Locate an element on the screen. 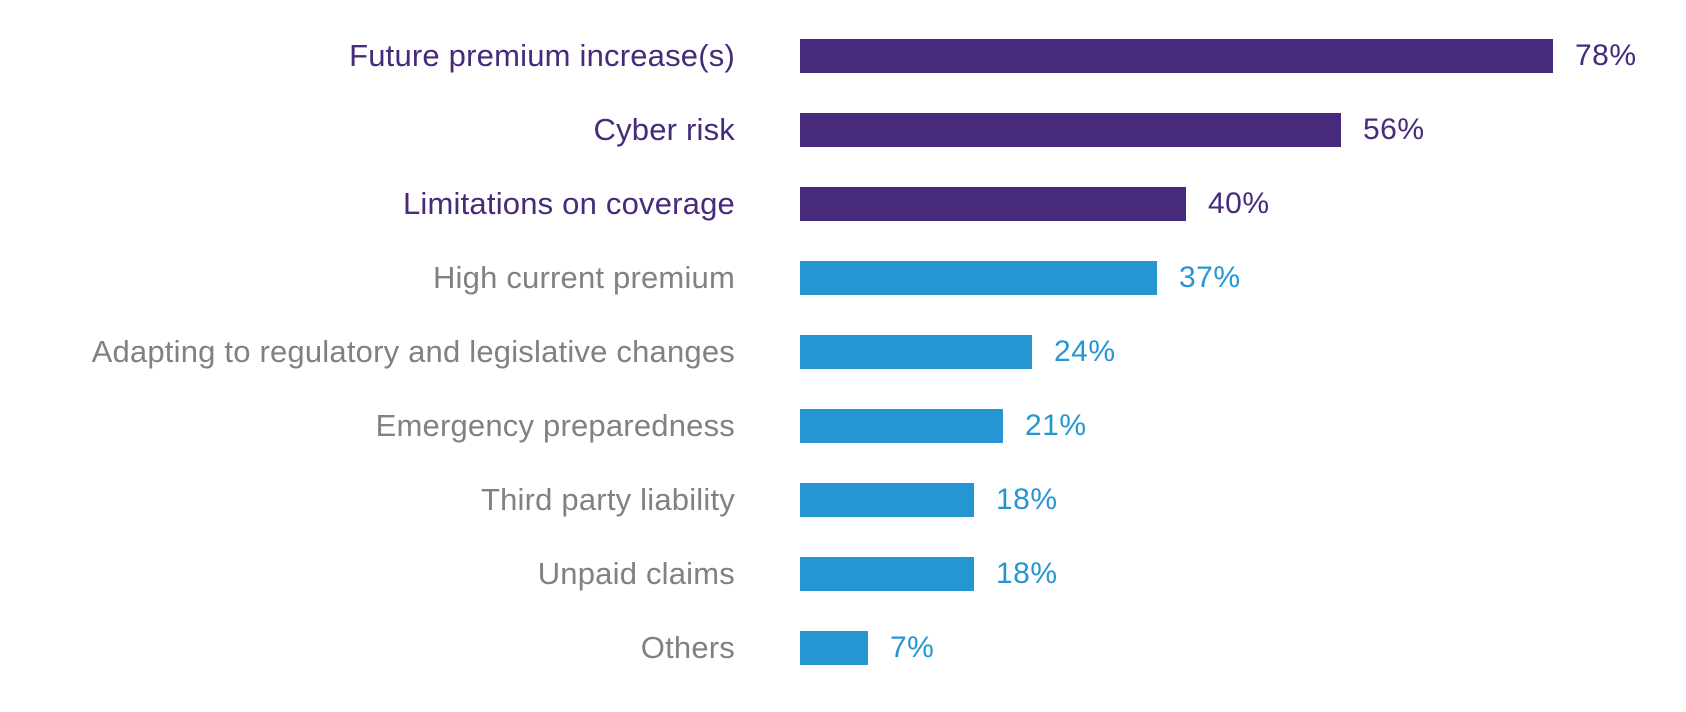 This screenshot has height=712, width=1686. value-label: 24% is located at coordinates (1085, 351).